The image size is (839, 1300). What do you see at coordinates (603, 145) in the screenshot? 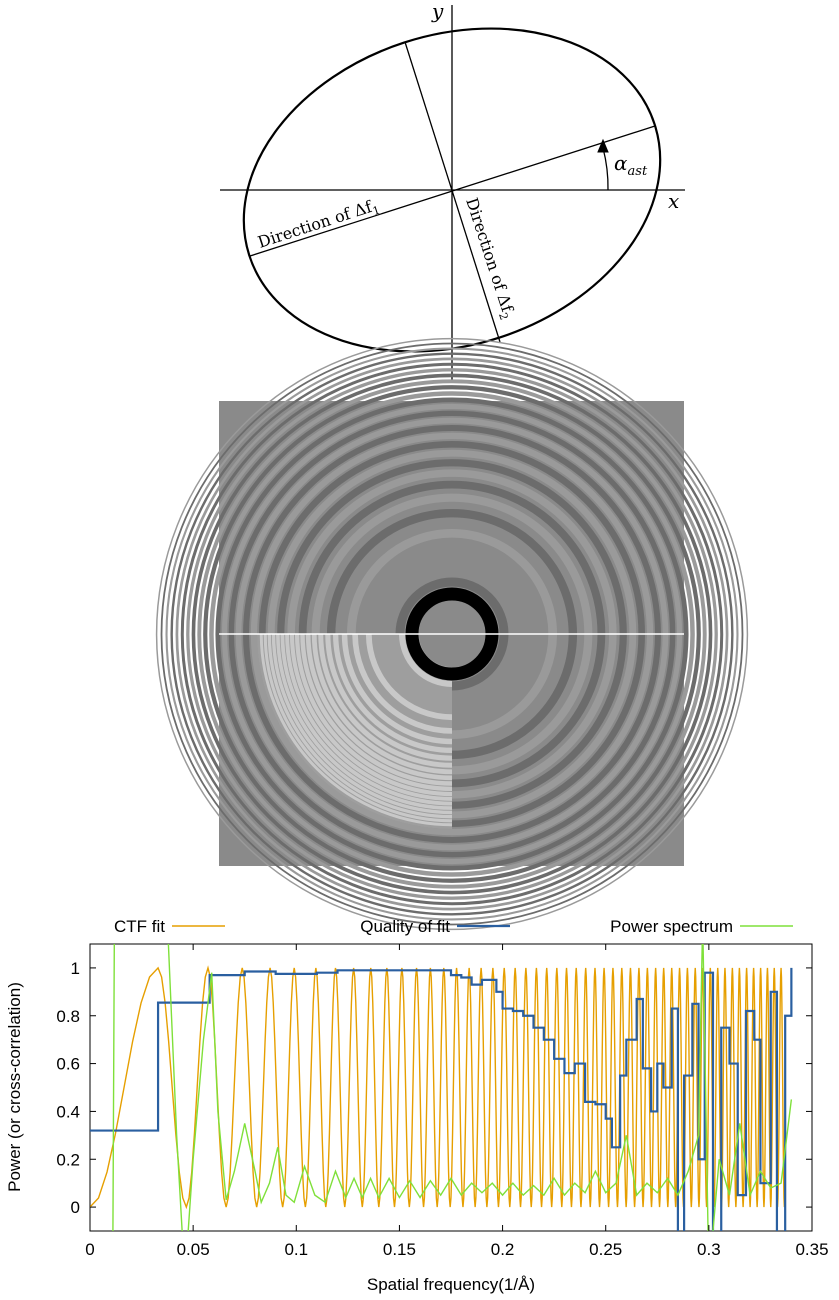
I see `arrow-head` at bounding box center [603, 145].